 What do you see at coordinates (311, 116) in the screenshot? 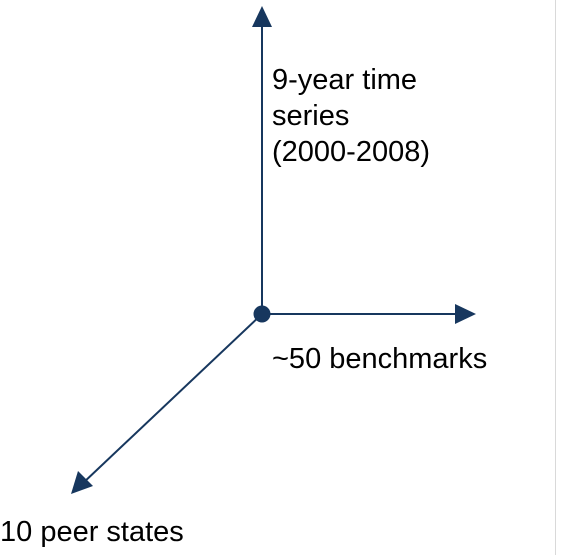
I see `time-series-label-line-2: series` at bounding box center [311, 116].